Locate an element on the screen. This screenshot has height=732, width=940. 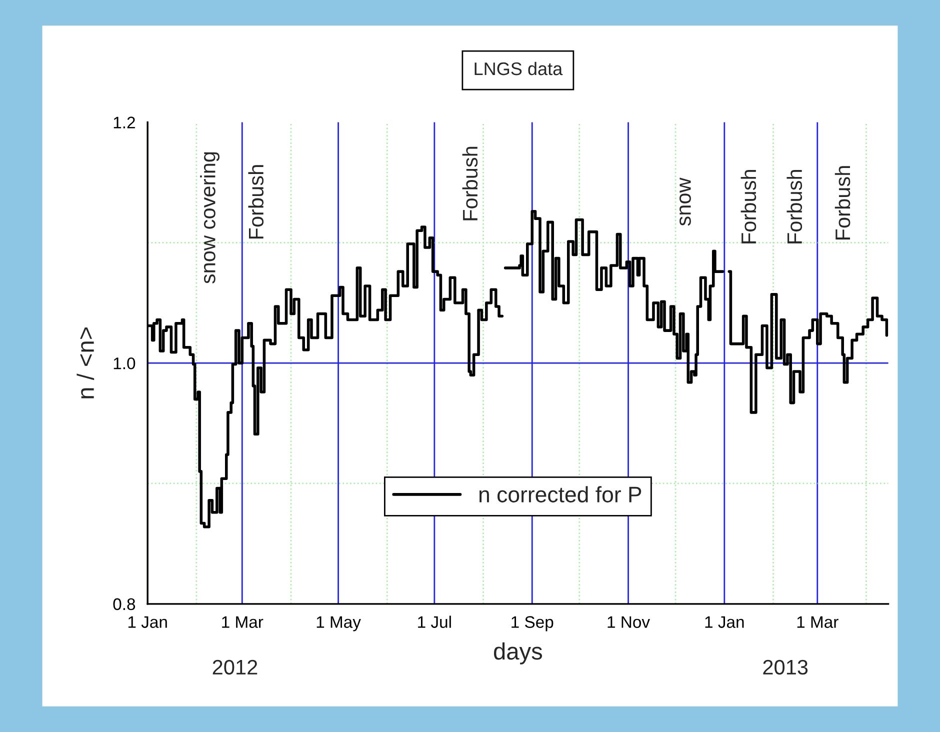
x-tick-label: 1 Jul is located at coordinates (434, 622).